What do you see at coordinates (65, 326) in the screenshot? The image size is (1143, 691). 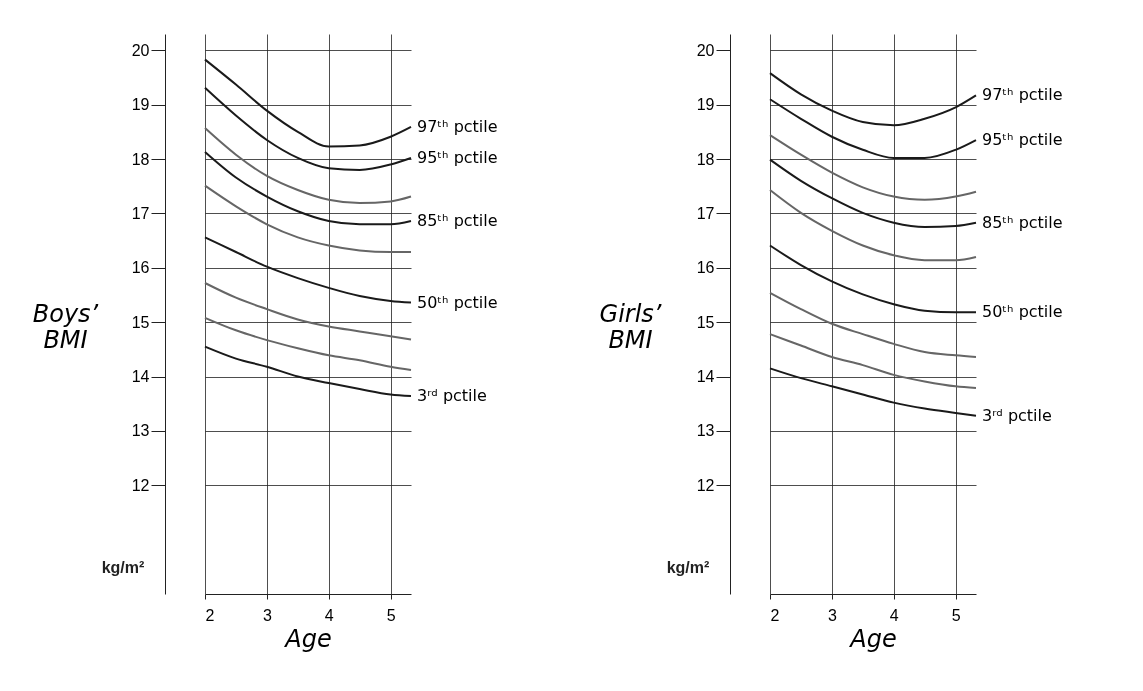 I see `y-axis-title: Boys’ BMI` at bounding box center [65, 326].